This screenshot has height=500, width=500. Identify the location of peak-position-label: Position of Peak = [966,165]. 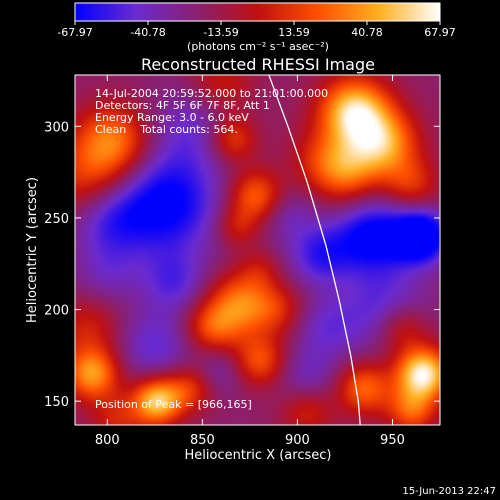
(173, 404).